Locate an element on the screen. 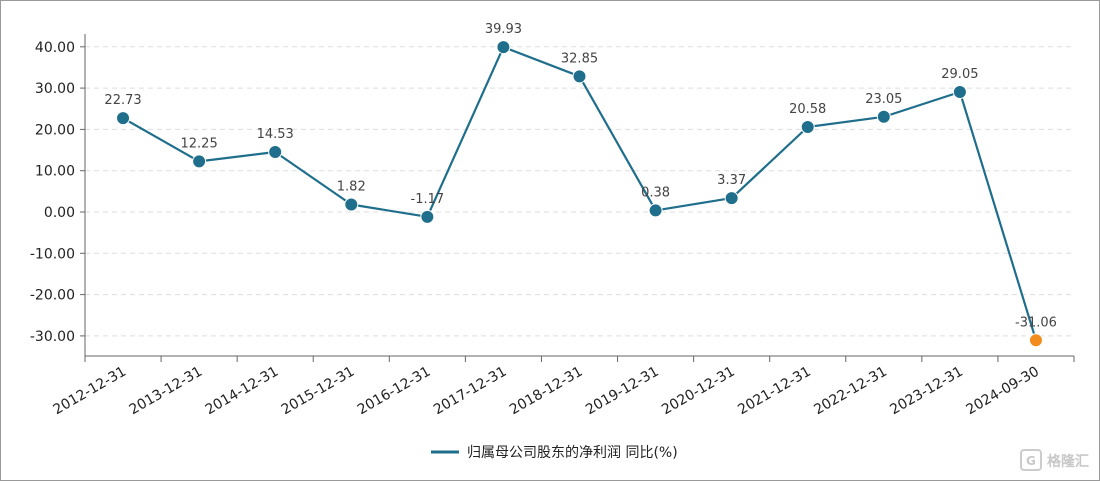 This screenshot has width=1100, height=484. watermark-logo: G 格隆汇 is located at coordinates (1054, 460).